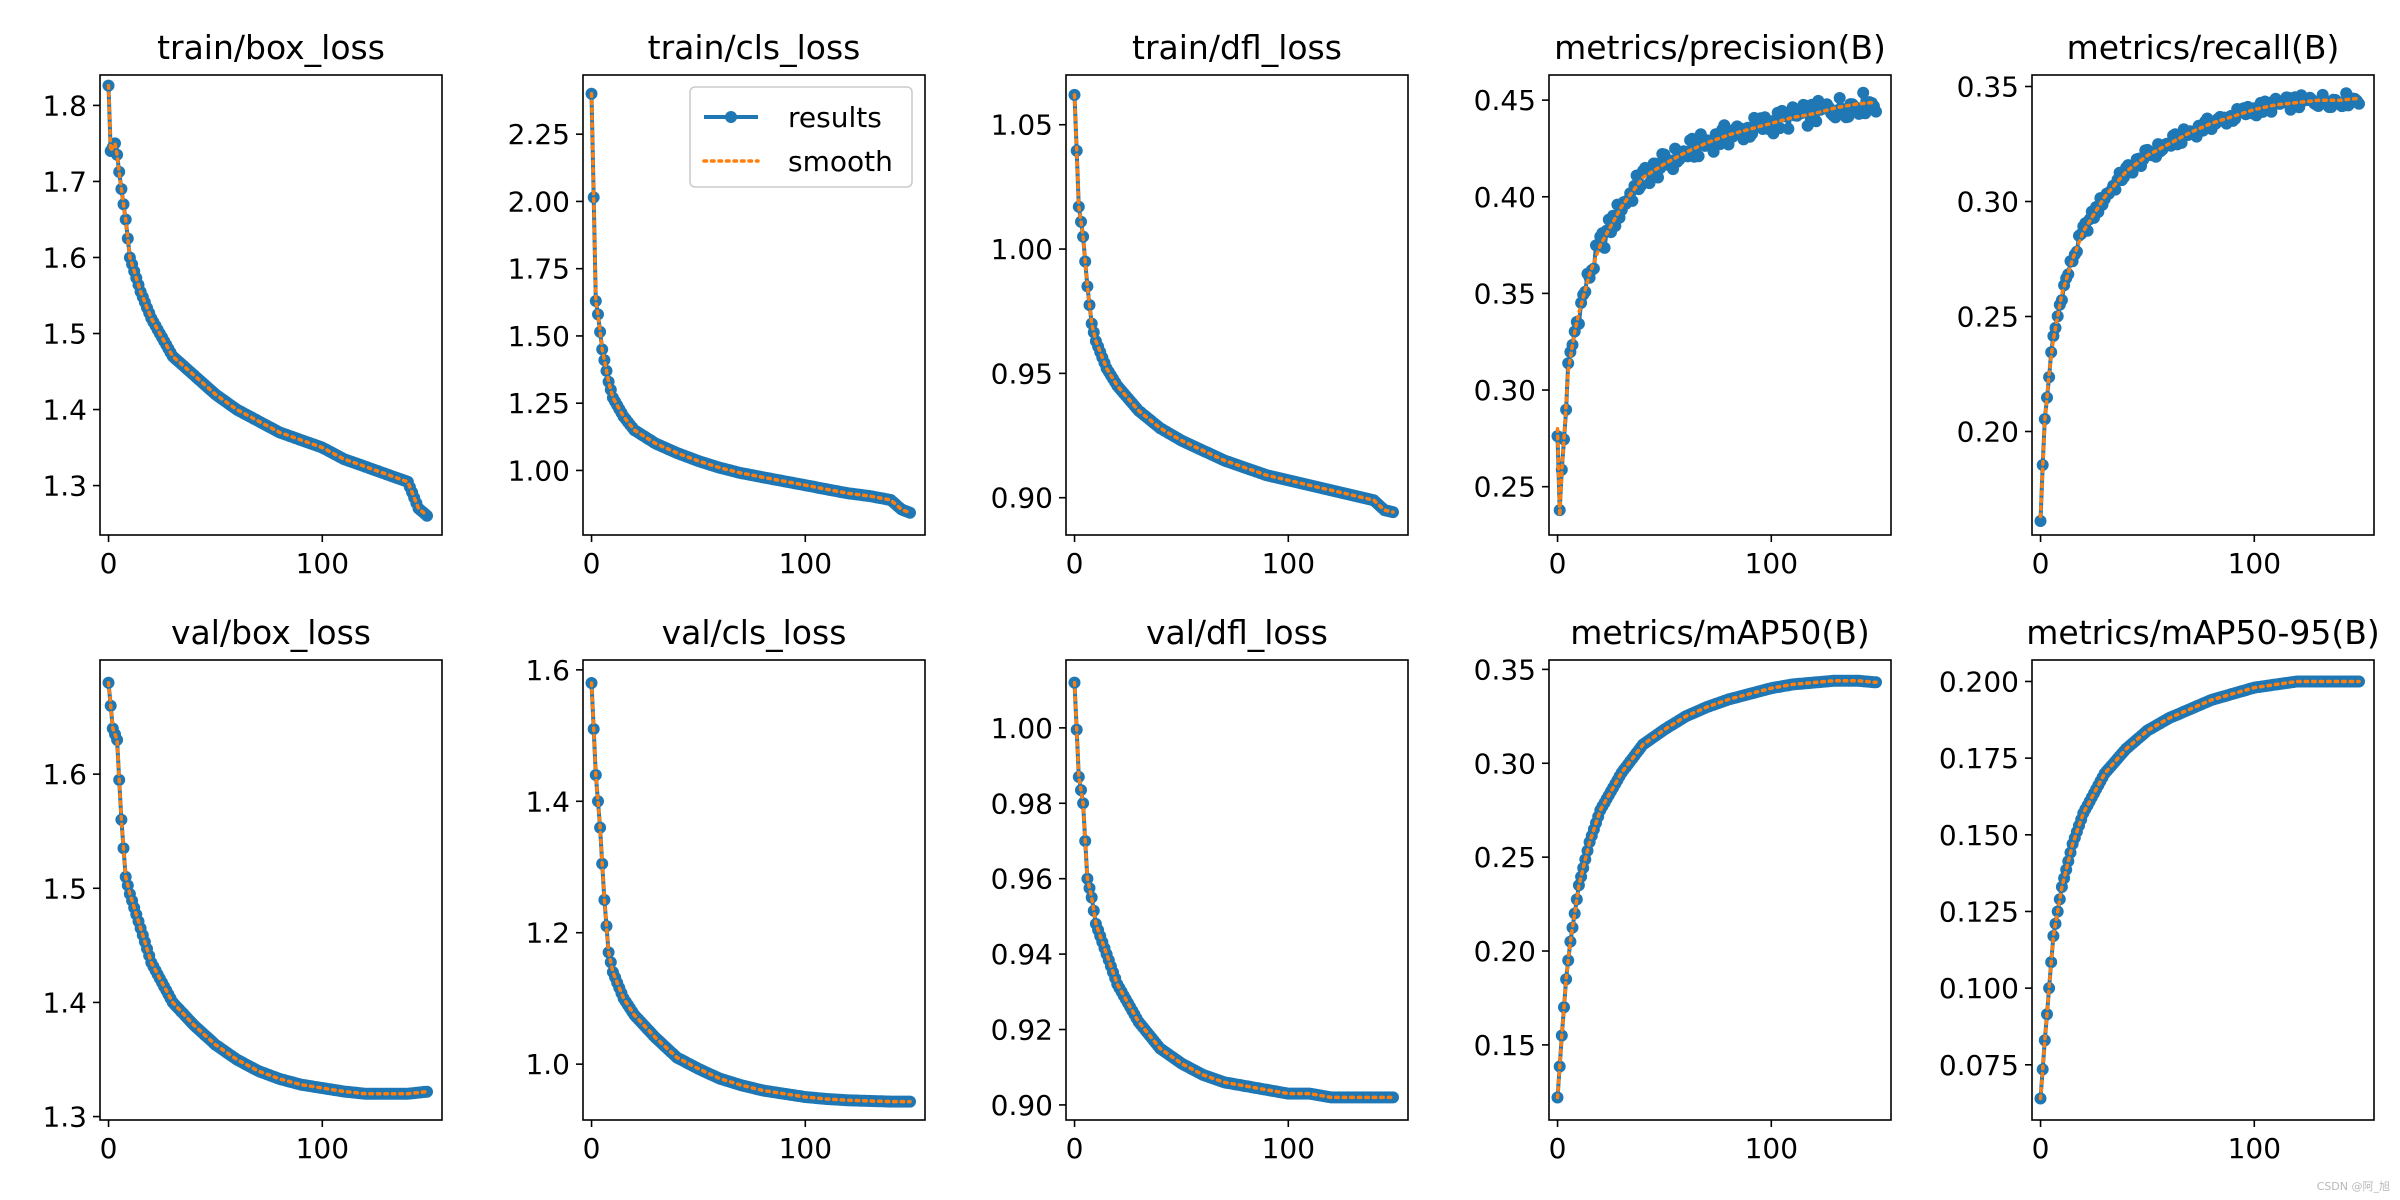 The width and height of the screenshot is (2400, 1200). I want to click on subplot-val-cls-loss: val/cls_loss 0 100 1.0 1.2 1.4 1.6, so click(725, 889).